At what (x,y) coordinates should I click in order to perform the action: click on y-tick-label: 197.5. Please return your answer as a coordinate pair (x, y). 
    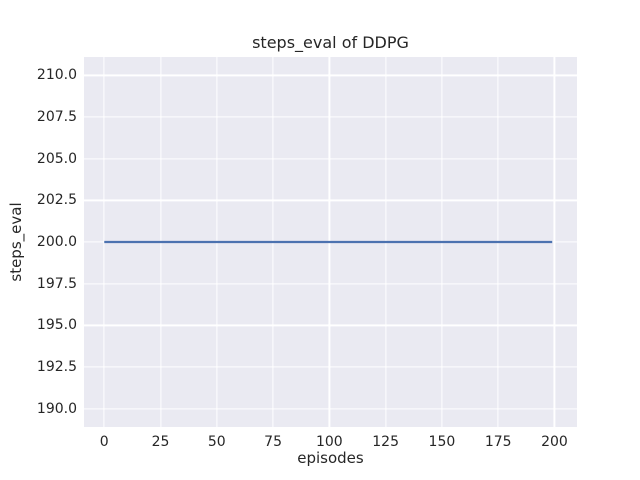
    Looking at the image, I should click on (56, 283).